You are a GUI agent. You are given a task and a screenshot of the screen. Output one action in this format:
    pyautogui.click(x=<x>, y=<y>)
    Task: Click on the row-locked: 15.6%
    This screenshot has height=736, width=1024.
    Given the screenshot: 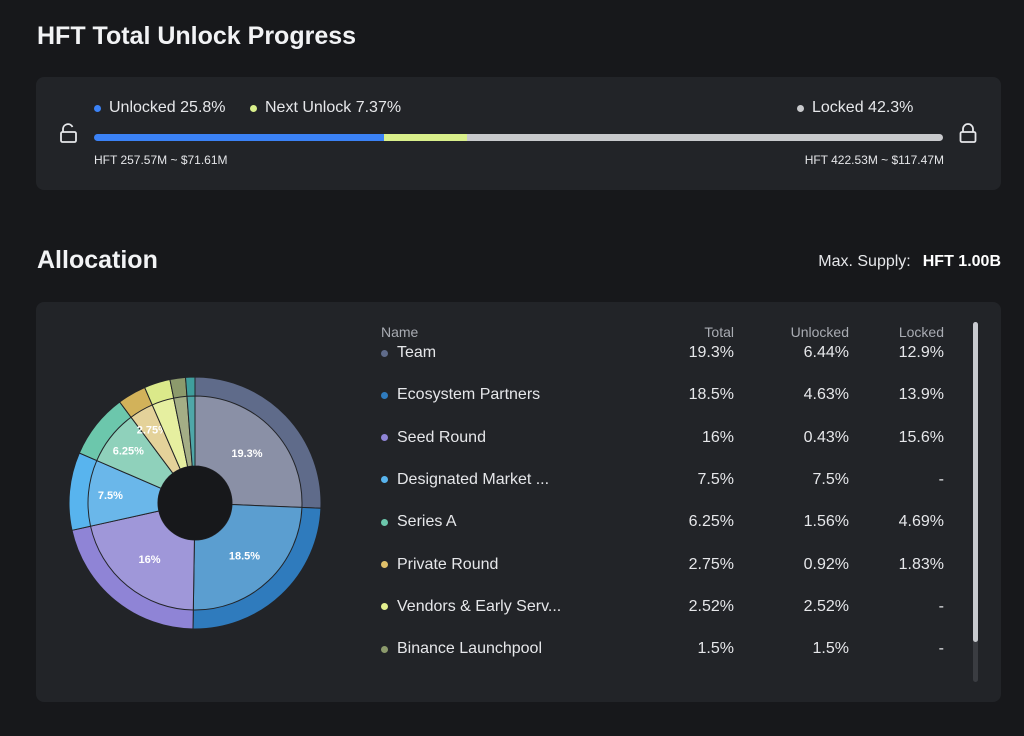 What is the action you would take?
    pyautogui.click(x=921, y=437)
    